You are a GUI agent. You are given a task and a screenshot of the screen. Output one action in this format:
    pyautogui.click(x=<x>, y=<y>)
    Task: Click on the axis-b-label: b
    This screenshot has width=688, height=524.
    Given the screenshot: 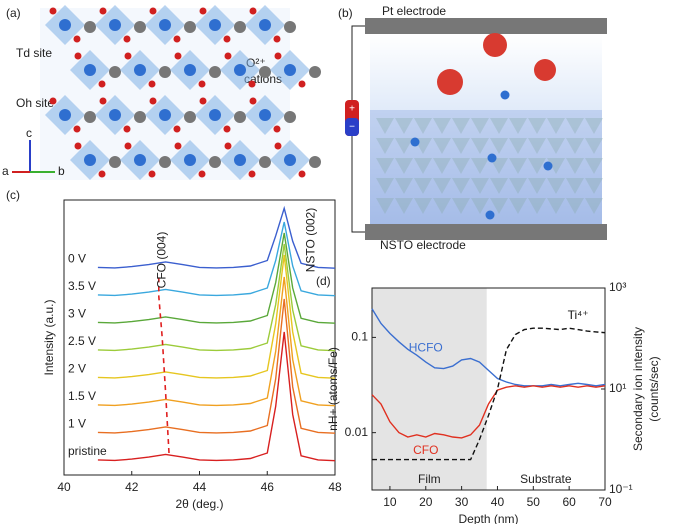 What is the action you would take?
    pyautogui.click(x=61, y=171)
    